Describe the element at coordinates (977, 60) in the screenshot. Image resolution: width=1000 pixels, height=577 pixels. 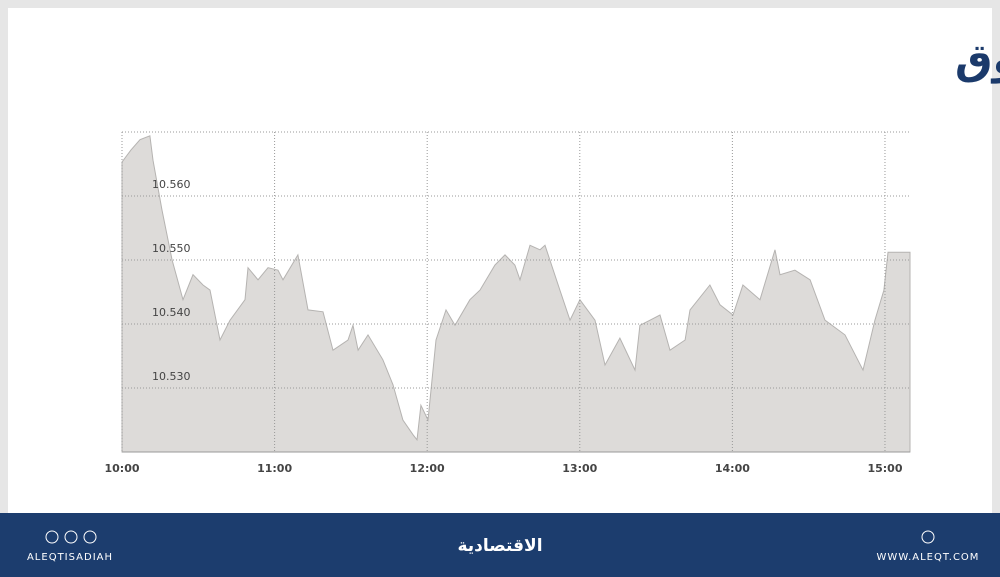
I see `chart-title: مؤشر السوق` at that location.